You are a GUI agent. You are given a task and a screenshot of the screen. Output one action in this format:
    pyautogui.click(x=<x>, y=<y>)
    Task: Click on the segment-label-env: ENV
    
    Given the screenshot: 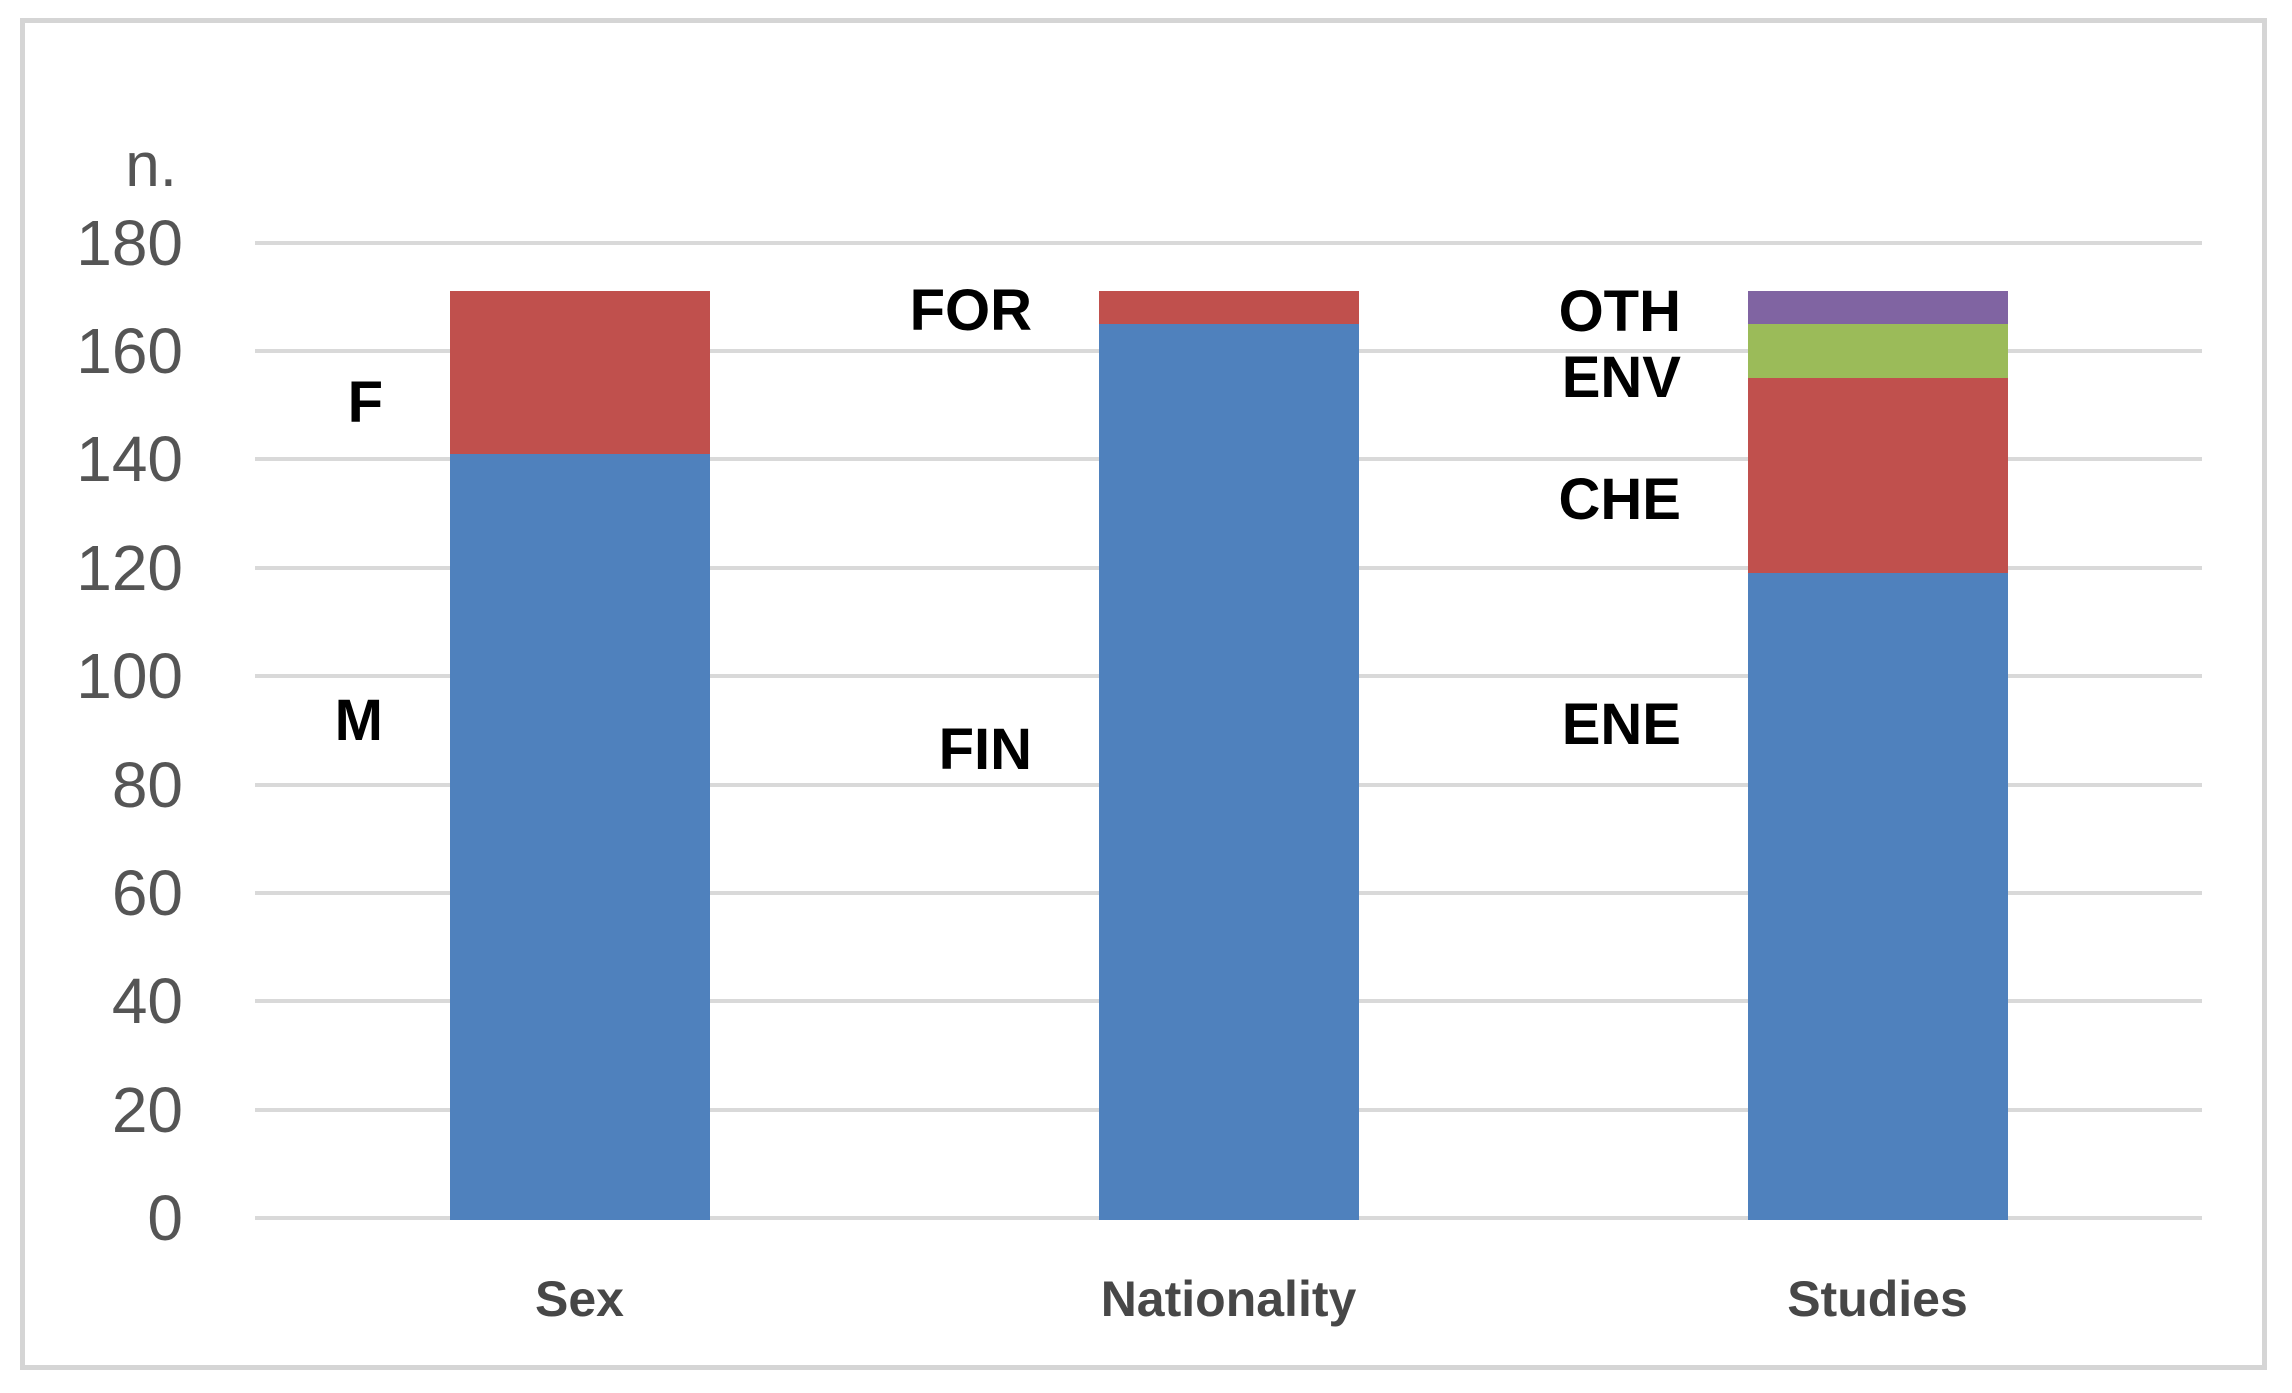 What is the action you would take?
    pyautogui.click(x=1621, y=377)
    